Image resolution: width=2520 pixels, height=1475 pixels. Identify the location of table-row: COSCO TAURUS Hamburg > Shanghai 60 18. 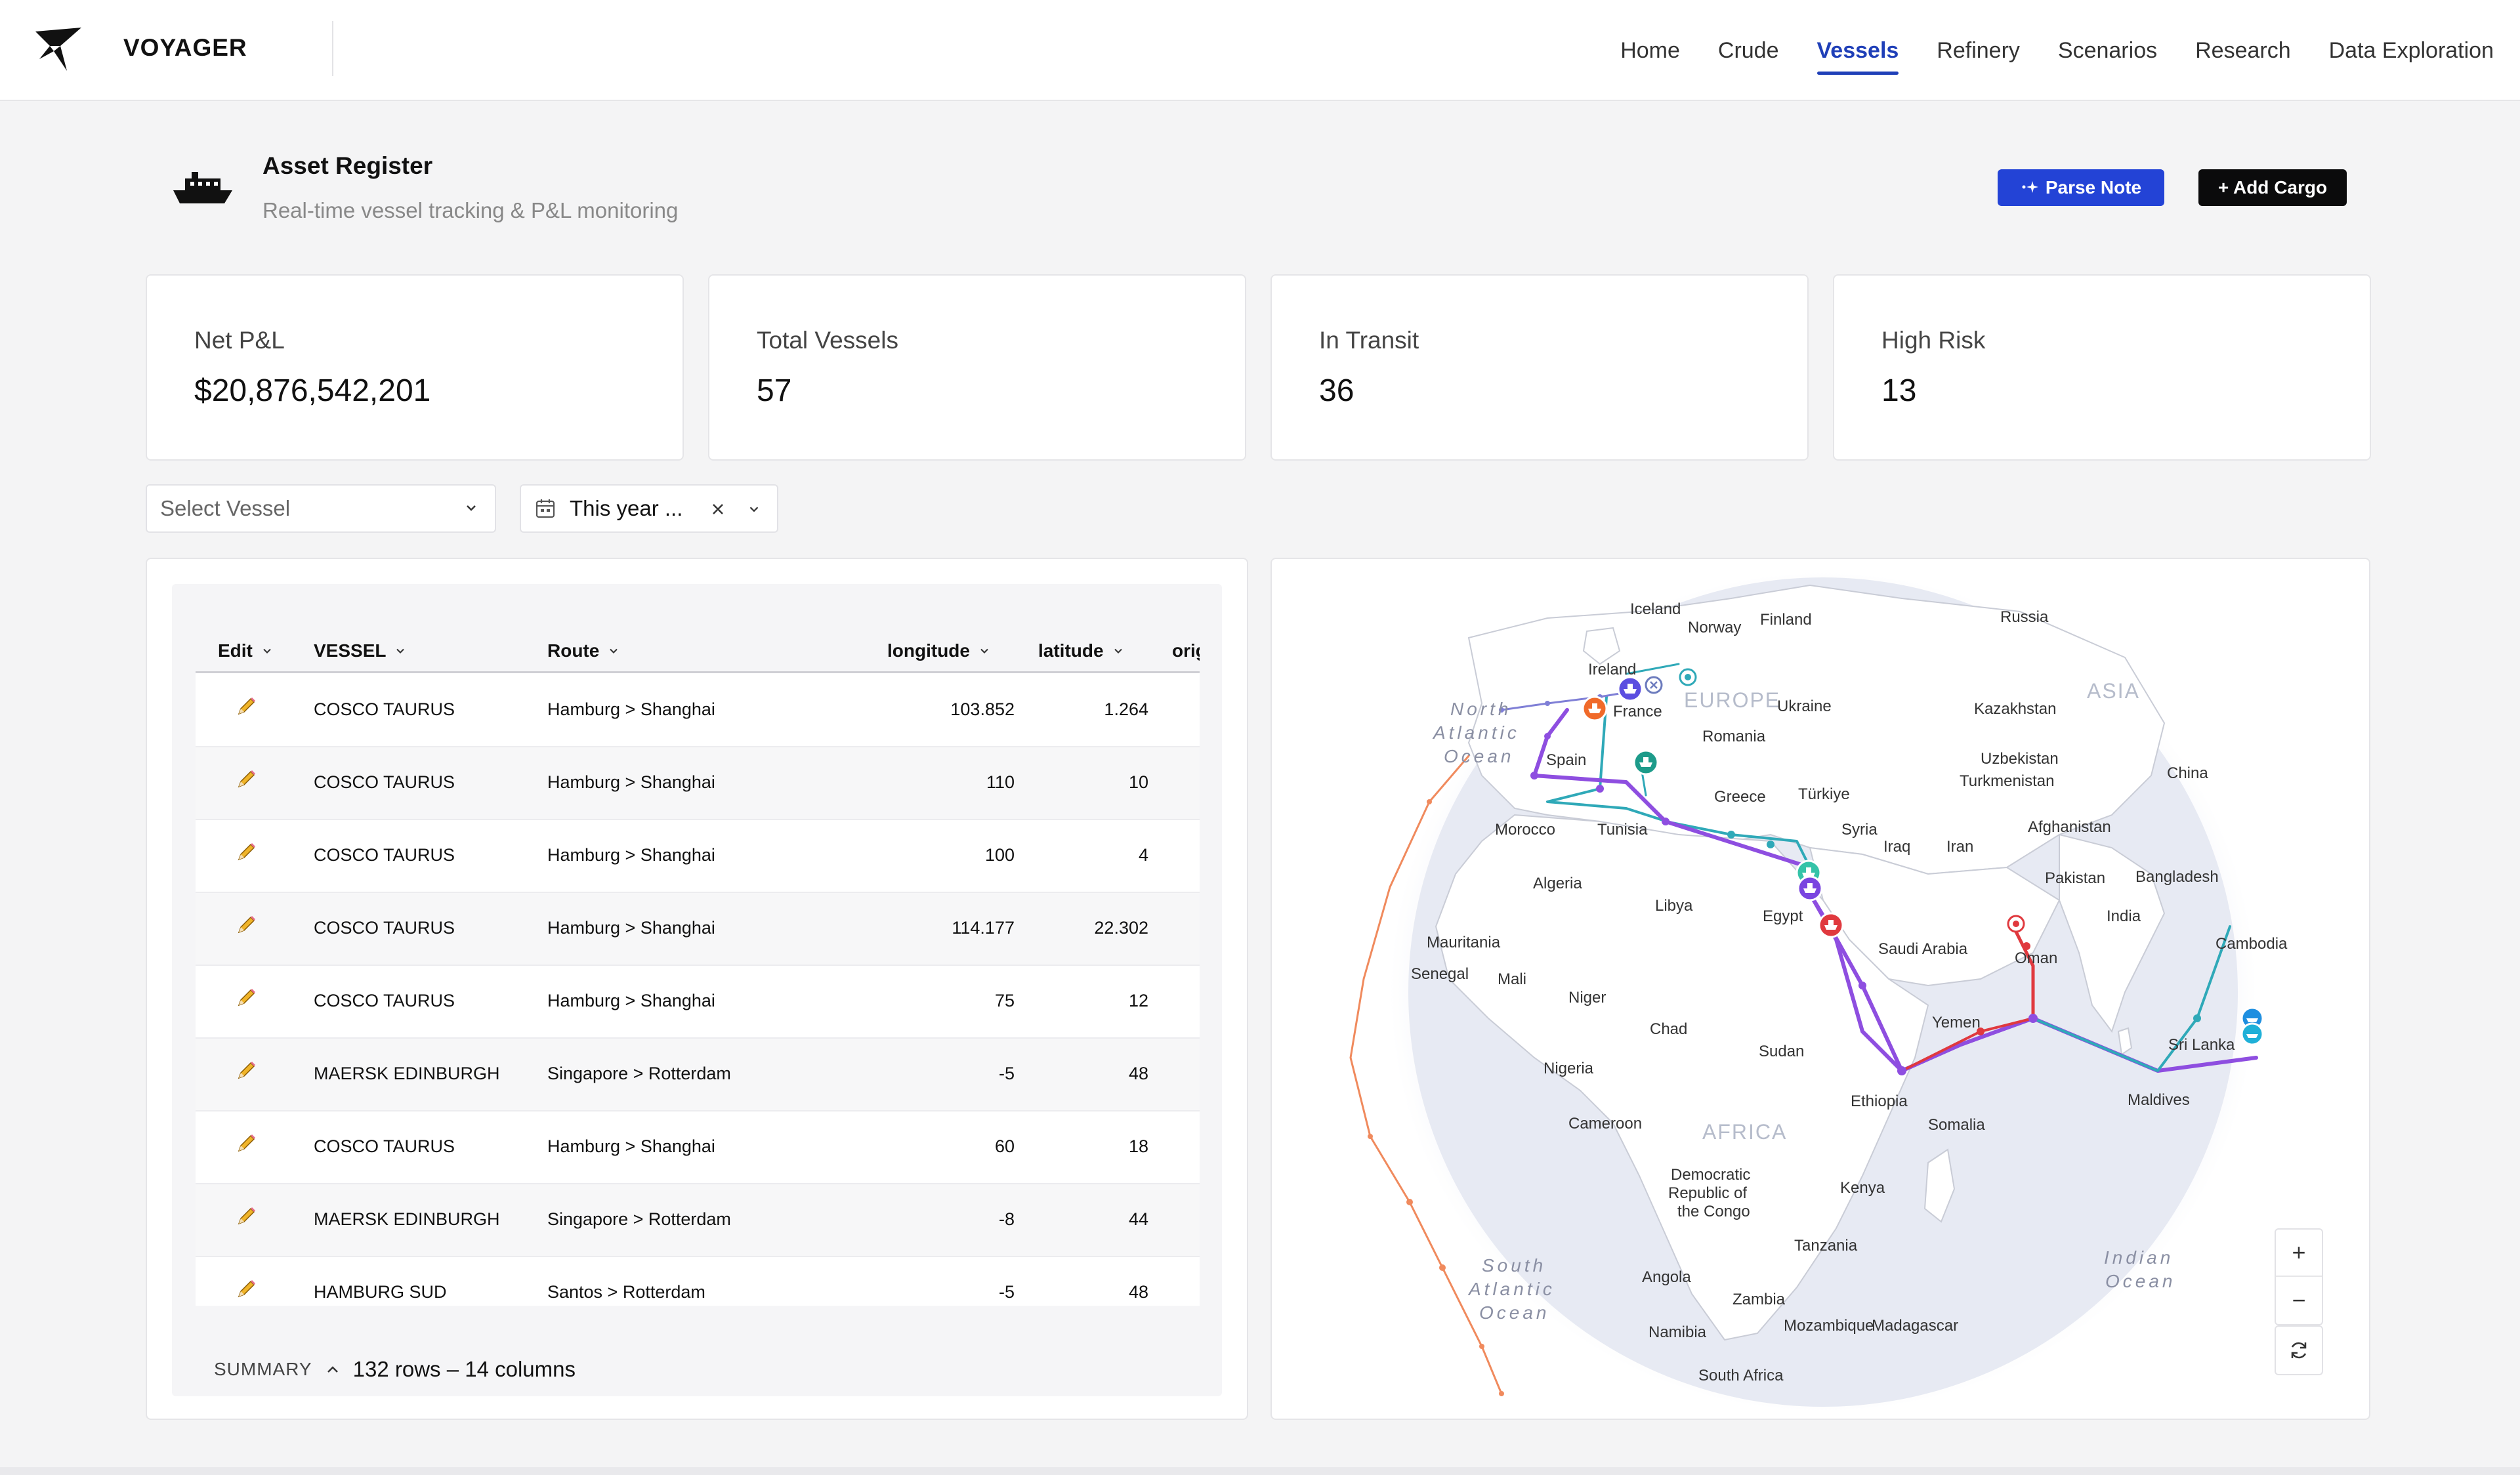
(698, 1147).